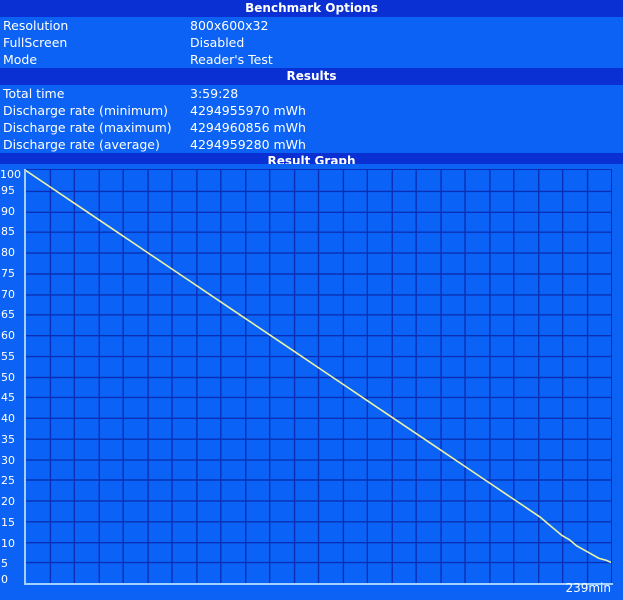 This screenshot has width=623, height=600. What do you see at coordinates (311, 59) in the screenshot?
I see `table-row: Mode Reader's Test` at bounding box center [311, 59].